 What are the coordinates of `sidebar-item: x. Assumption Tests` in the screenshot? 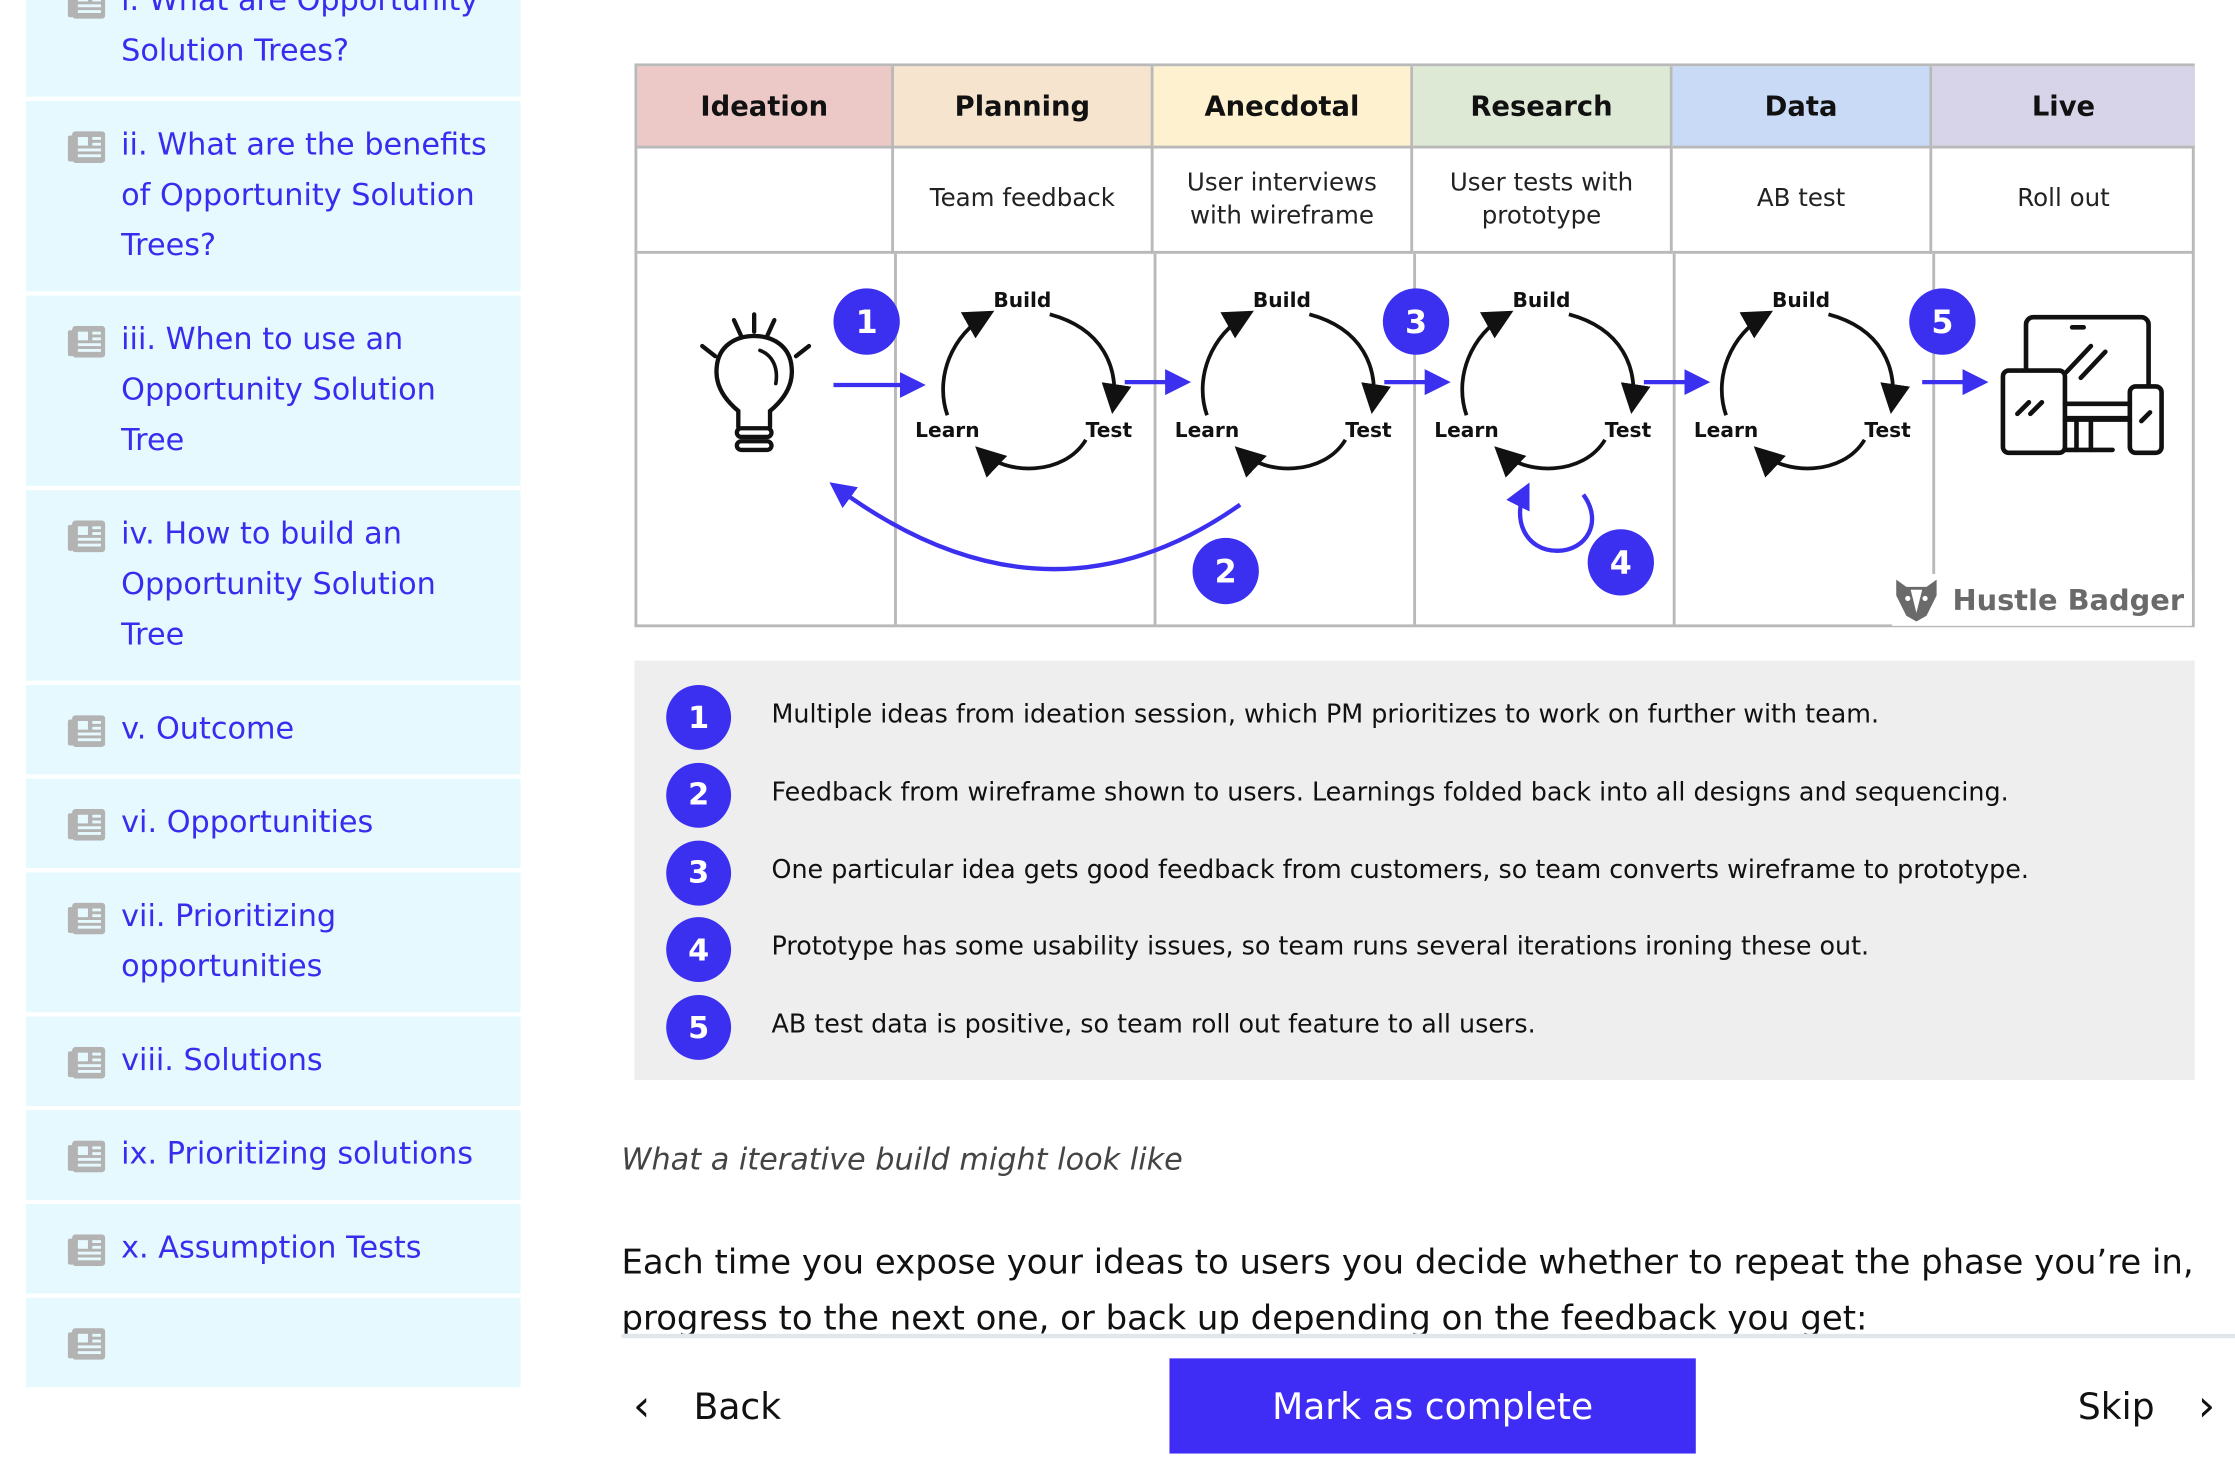 It's located at (273, 1249).